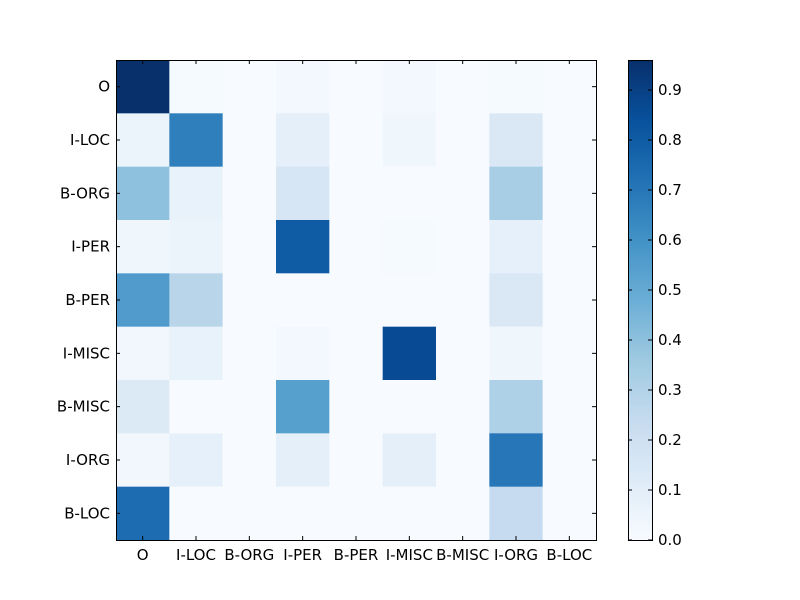 The height and width of the screenshot is (600, 800). Describe the element at coordinates (88, 460) in the screenshot. I see `y-tick-label: I-ORG` at that location.